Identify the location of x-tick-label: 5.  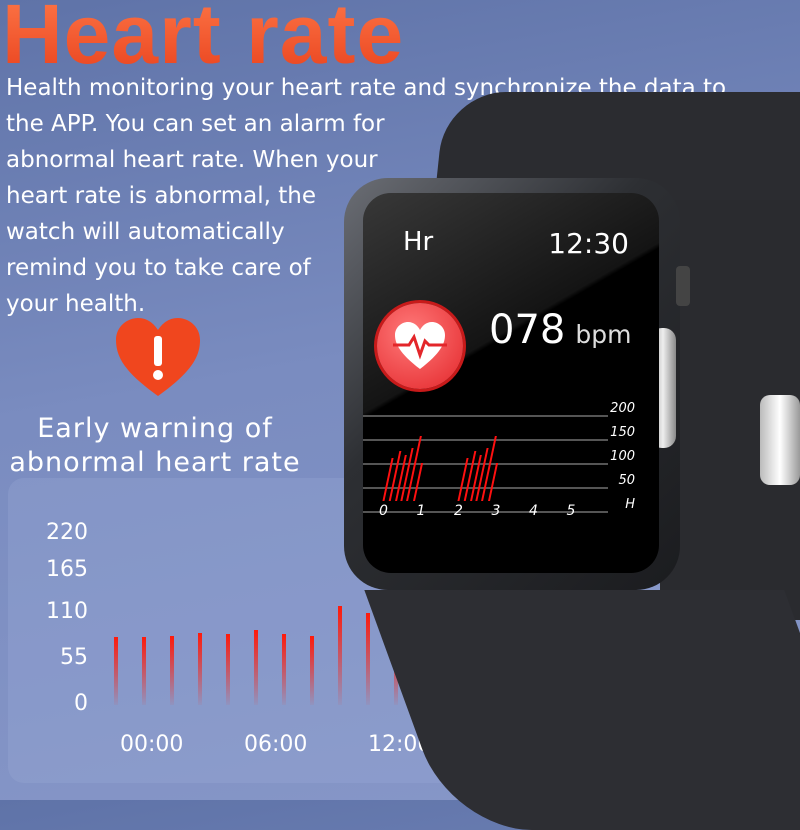
(571, 511).